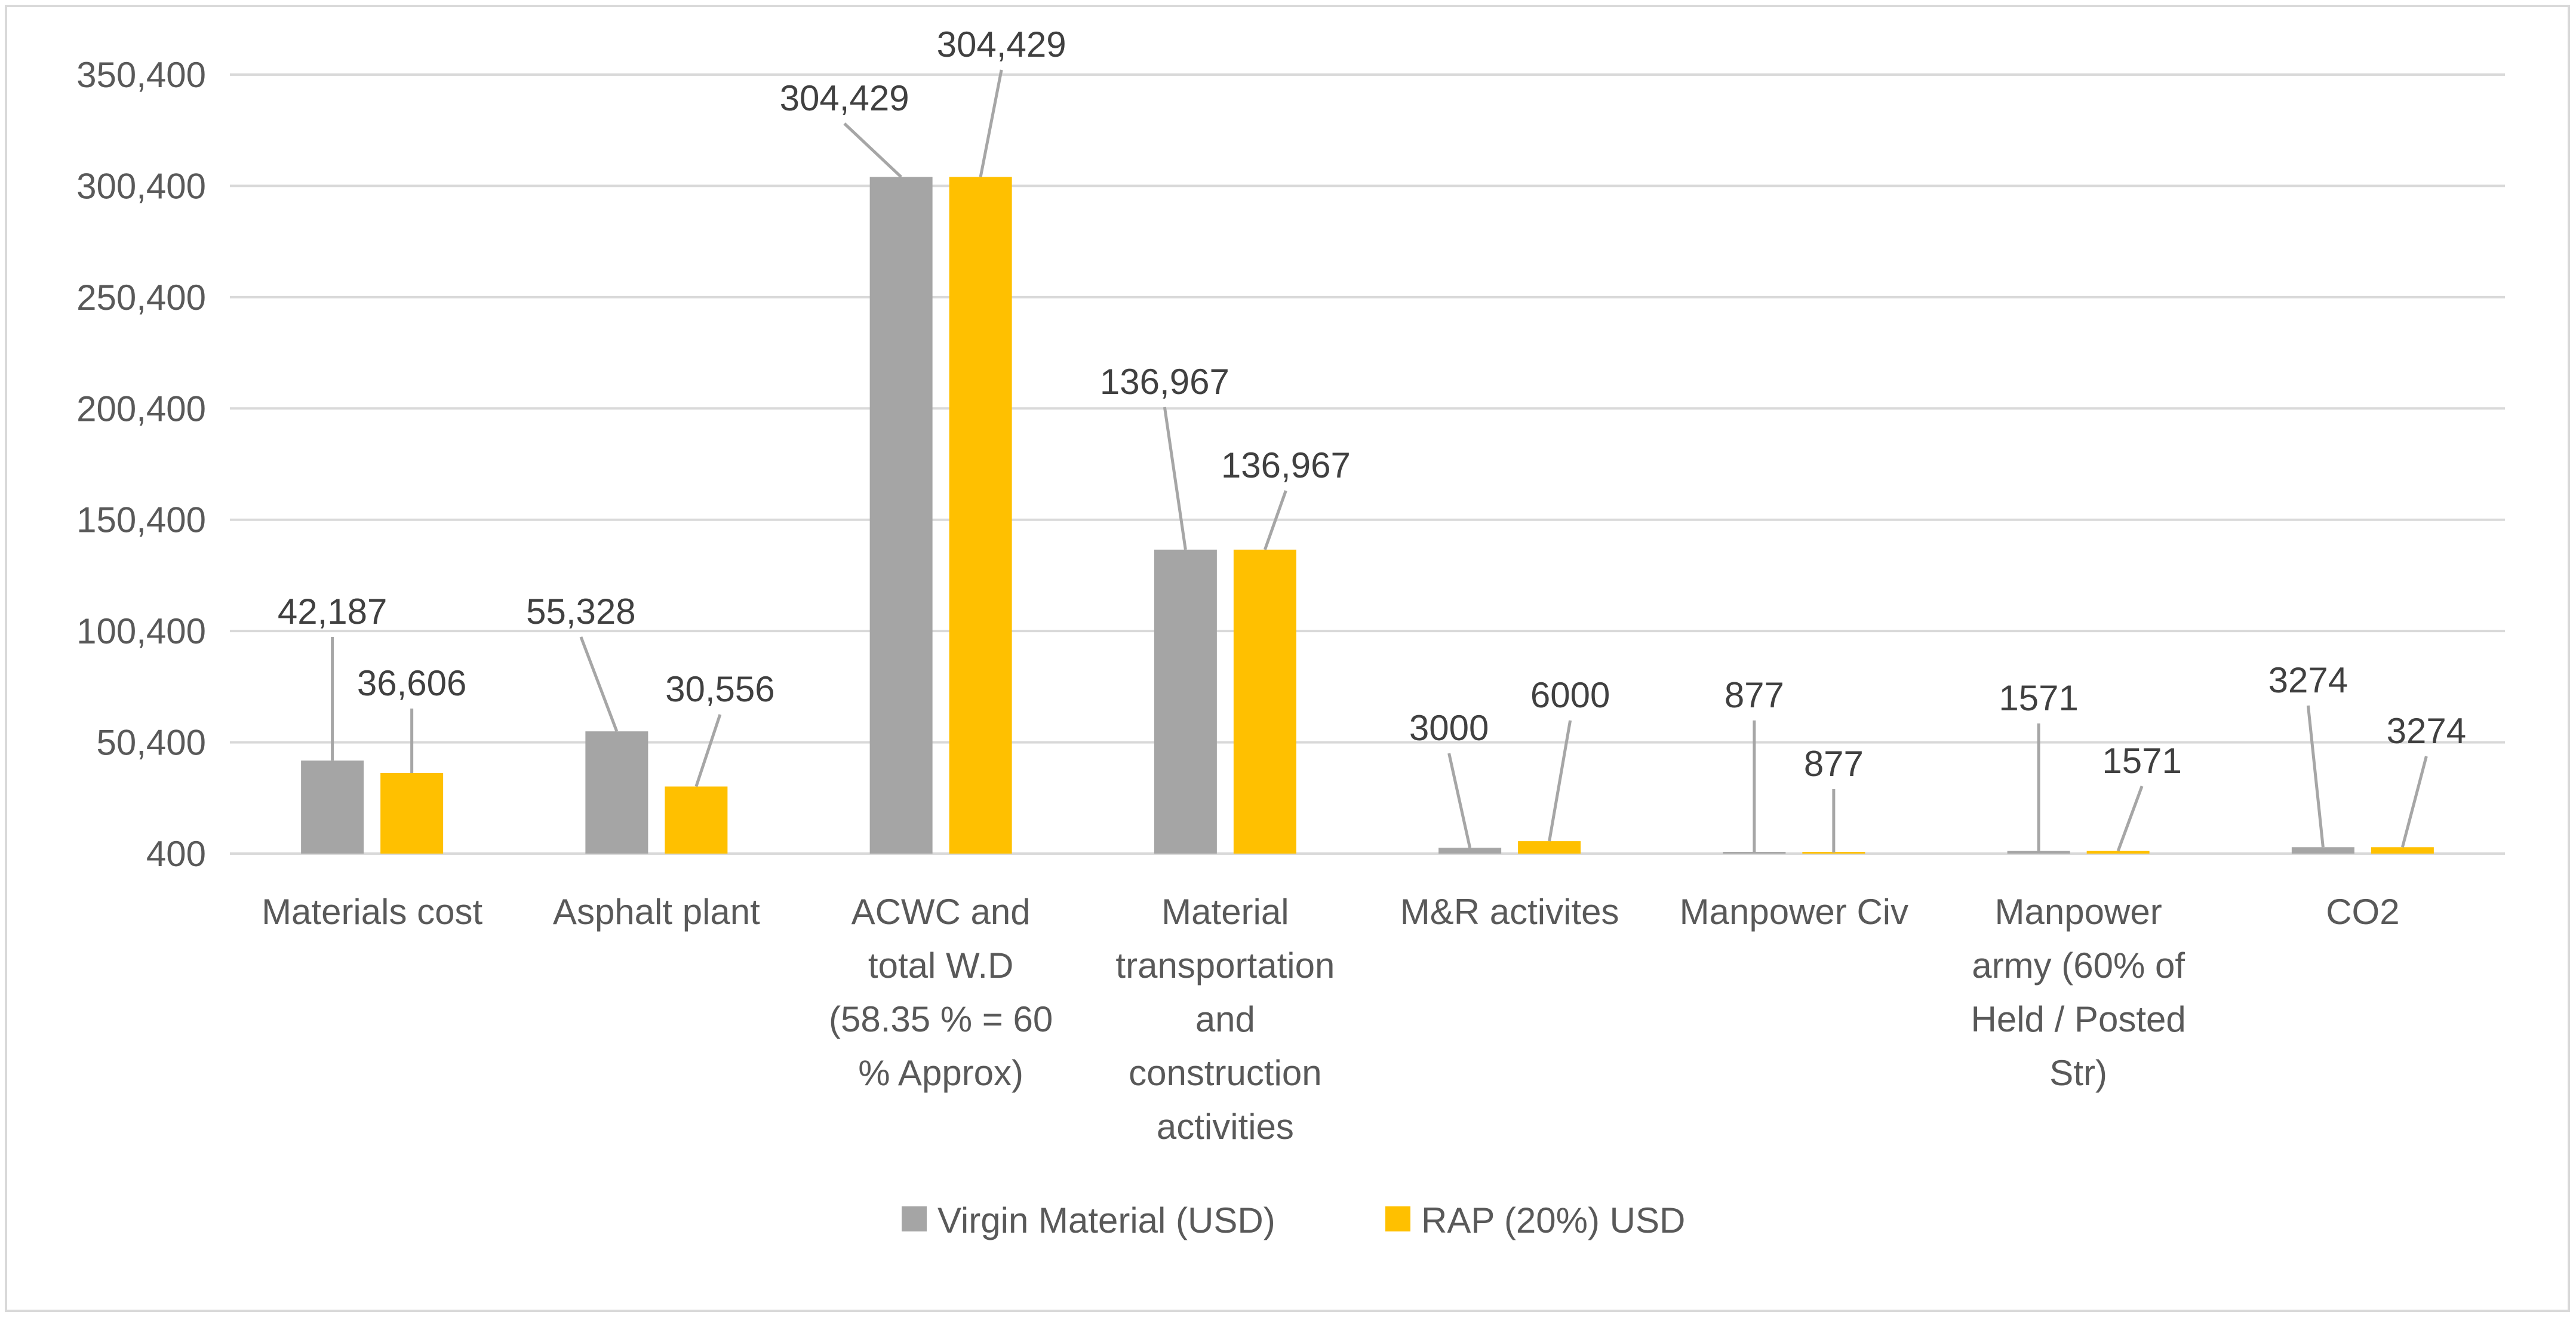 The image size is (2576, 1318). What do you see at coordinates (176, 854) in the screenshot?
I see `y-tick-label: 400` at bounding box center [176, 854].